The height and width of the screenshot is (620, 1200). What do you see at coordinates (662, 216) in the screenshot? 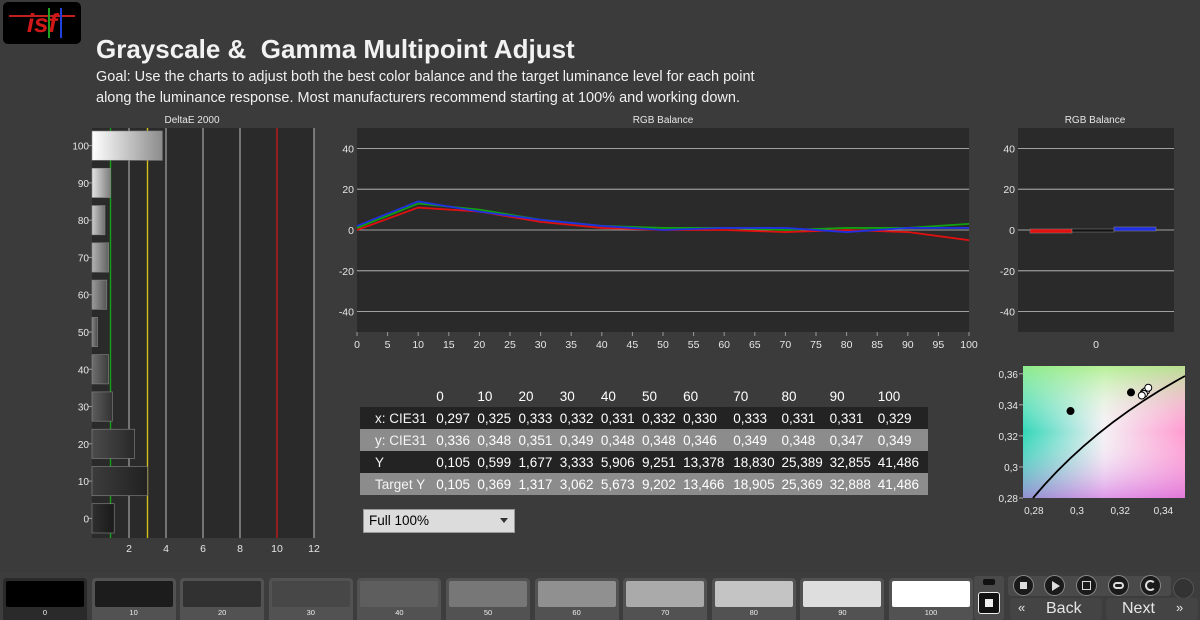
I see `rgb-line-series-blue` at bounding box center [662, 216].